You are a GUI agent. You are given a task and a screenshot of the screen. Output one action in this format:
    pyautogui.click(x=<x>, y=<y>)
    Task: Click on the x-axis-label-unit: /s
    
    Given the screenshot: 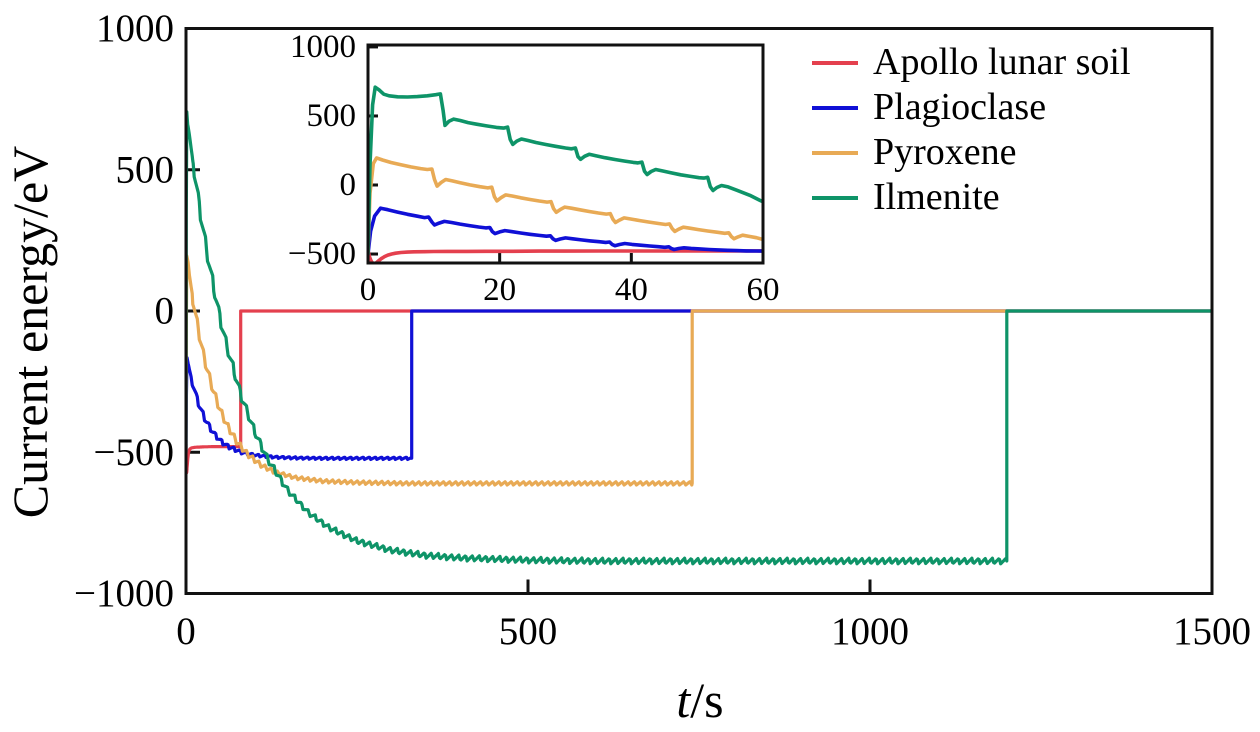 What is the action you would take?
    pyautogui.click(x=707, y=700)
    